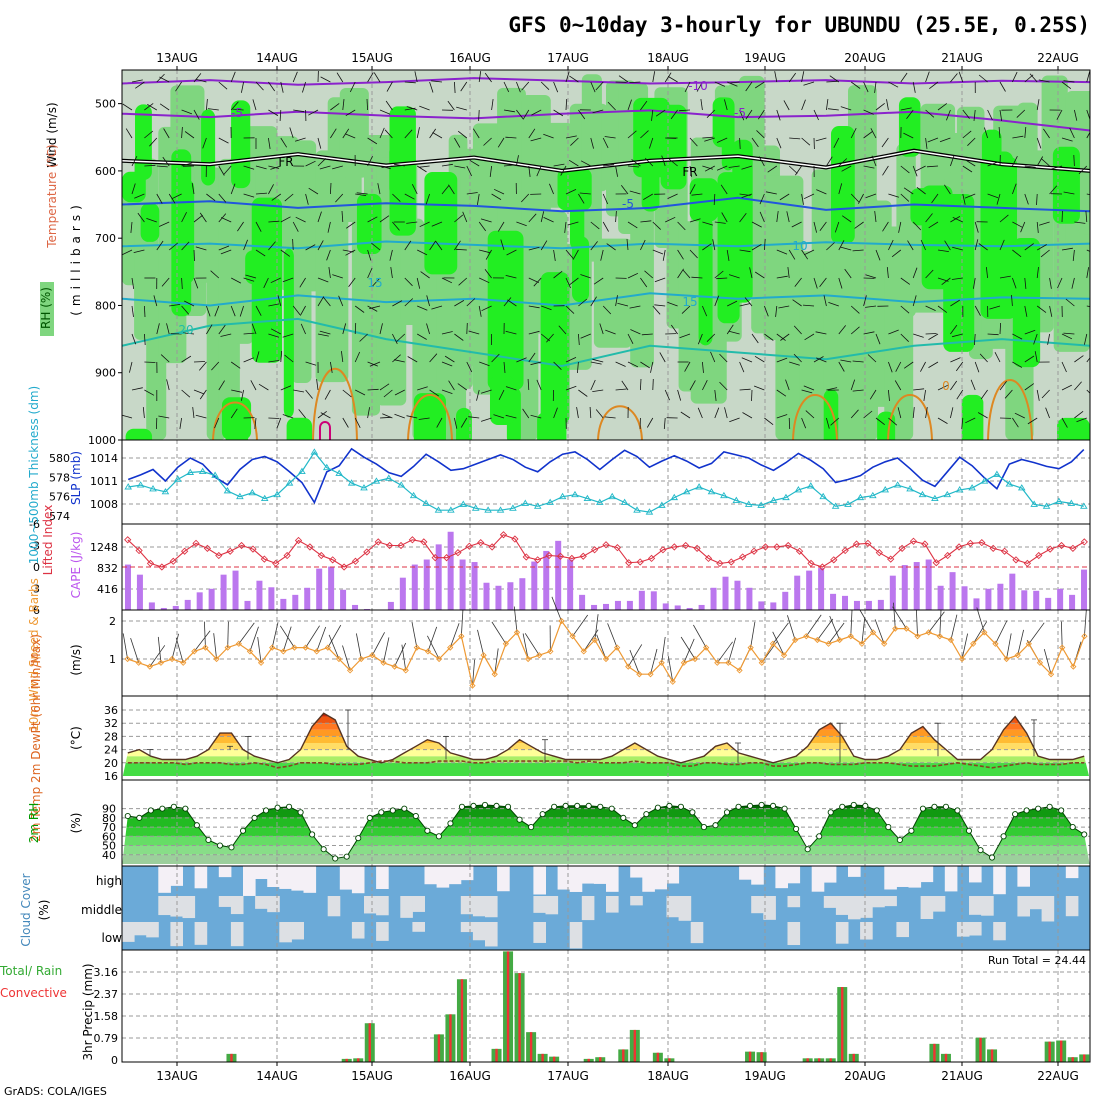  What do you see at coordinates (109, 846) in the screenshot?
I see `rh-tick-label: 50` at bounding box center [109, 846].